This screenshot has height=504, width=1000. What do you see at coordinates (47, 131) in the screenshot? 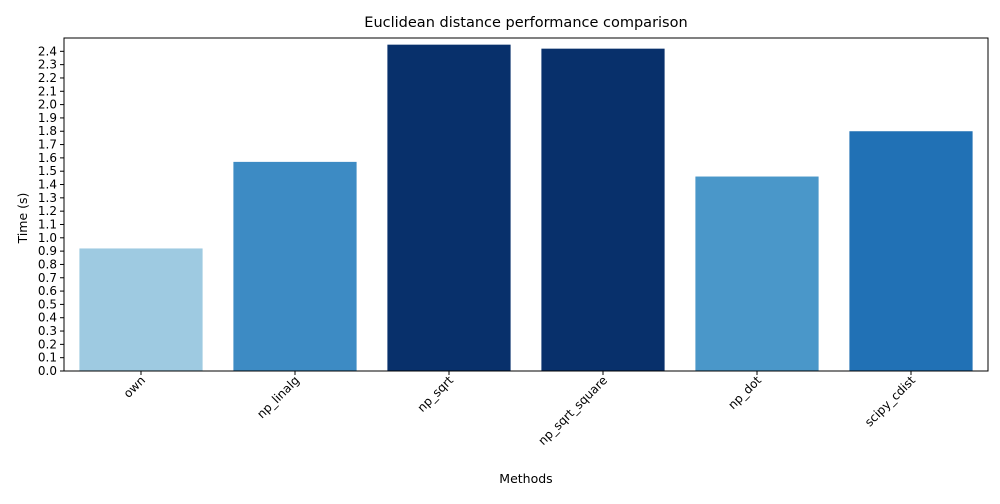
I see `y-tick-label: 1.8` at bounding box center [47, 131].